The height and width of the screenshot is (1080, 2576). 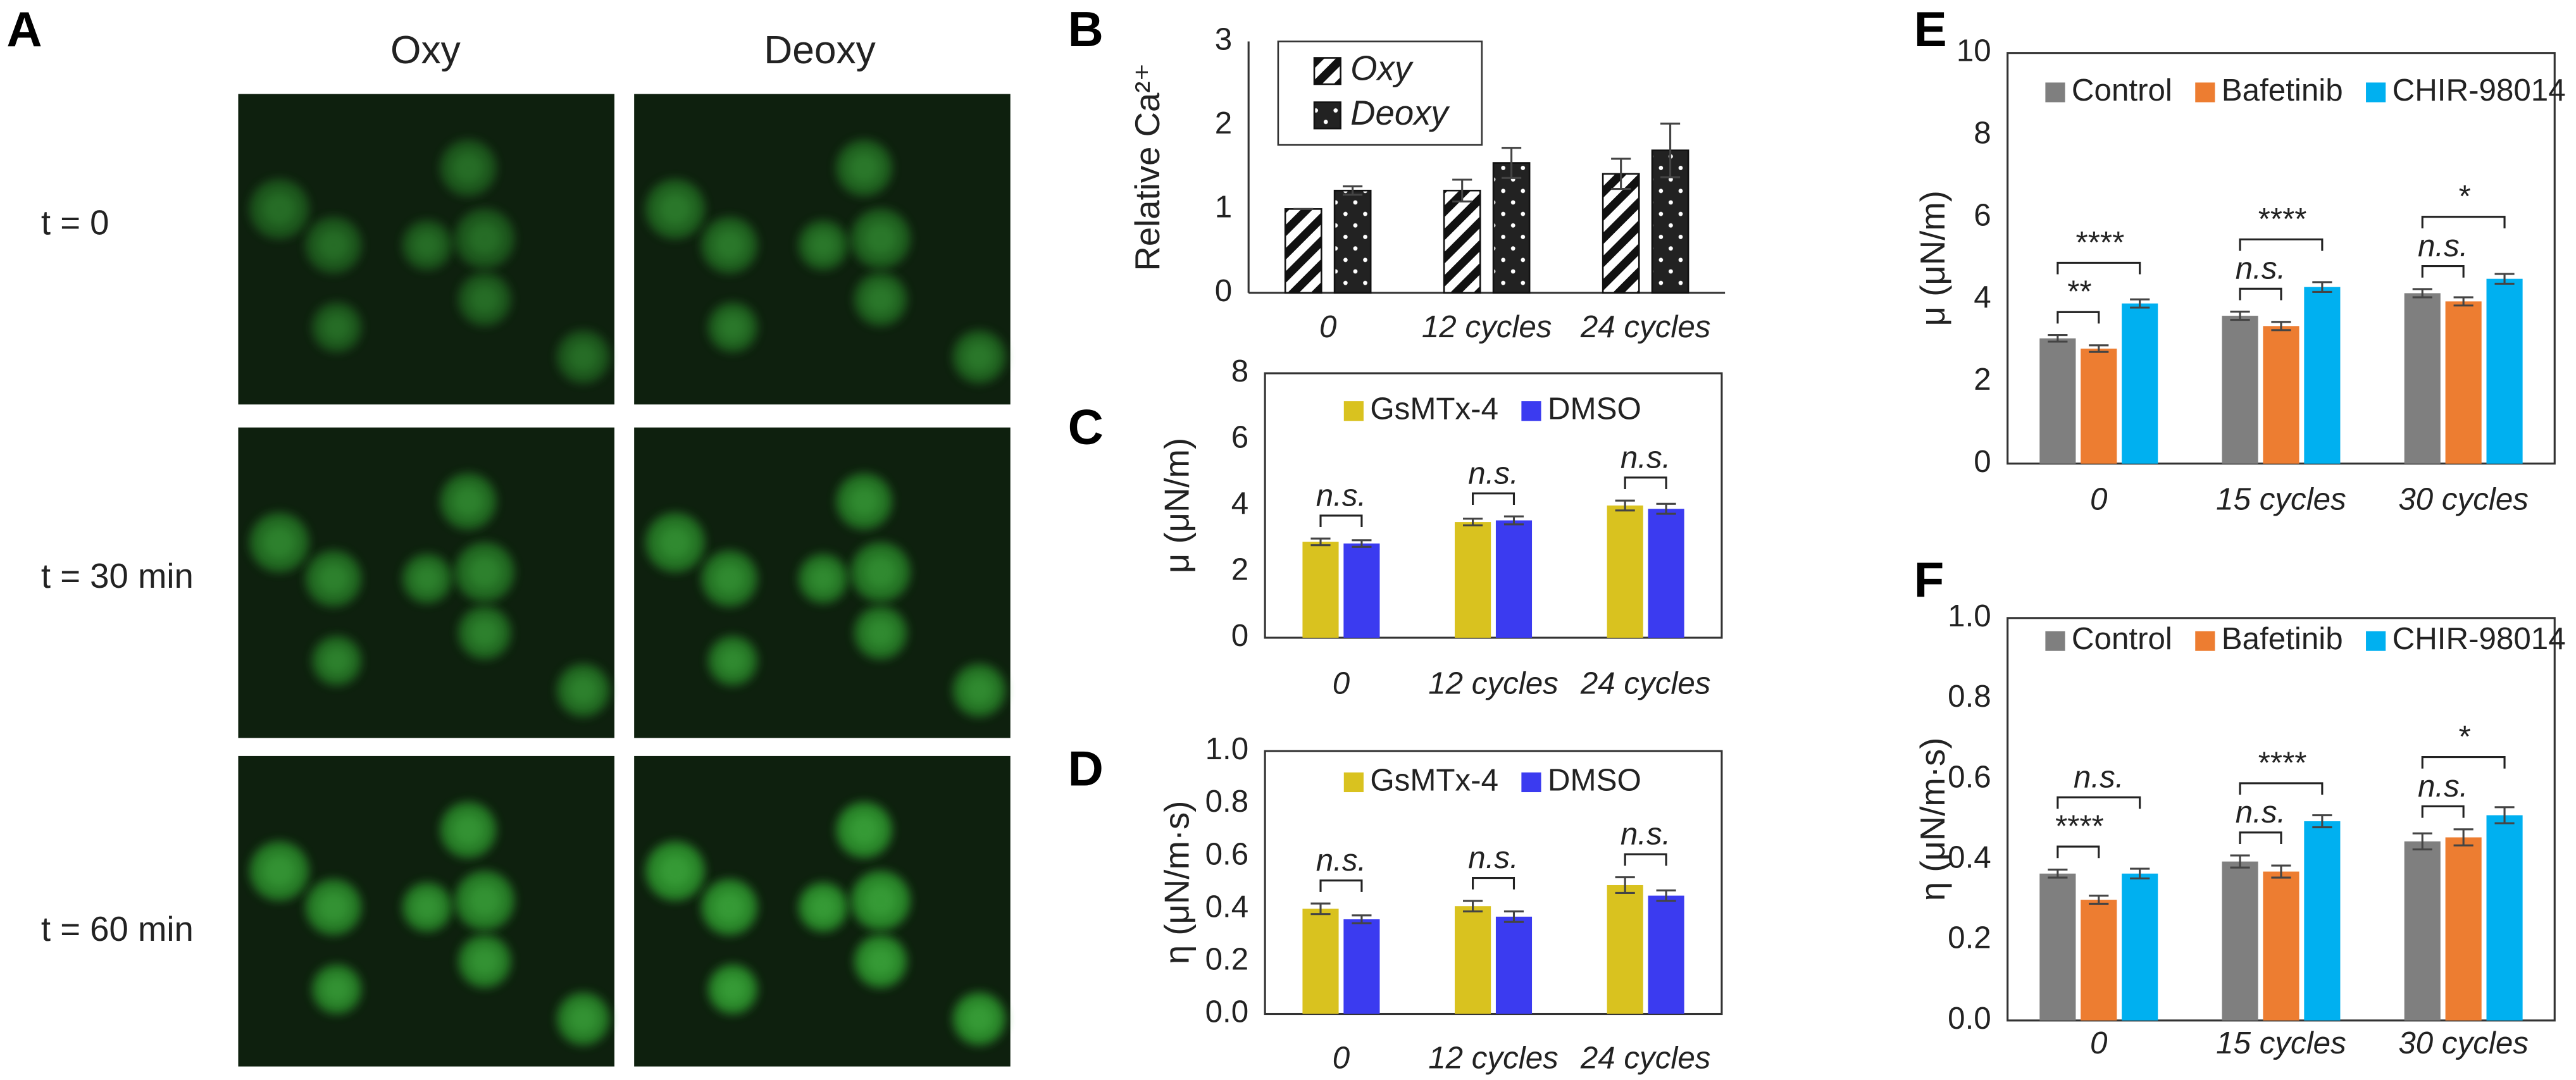 I want to click on legend-label: Deoxy, so click(x=1400, y=113).